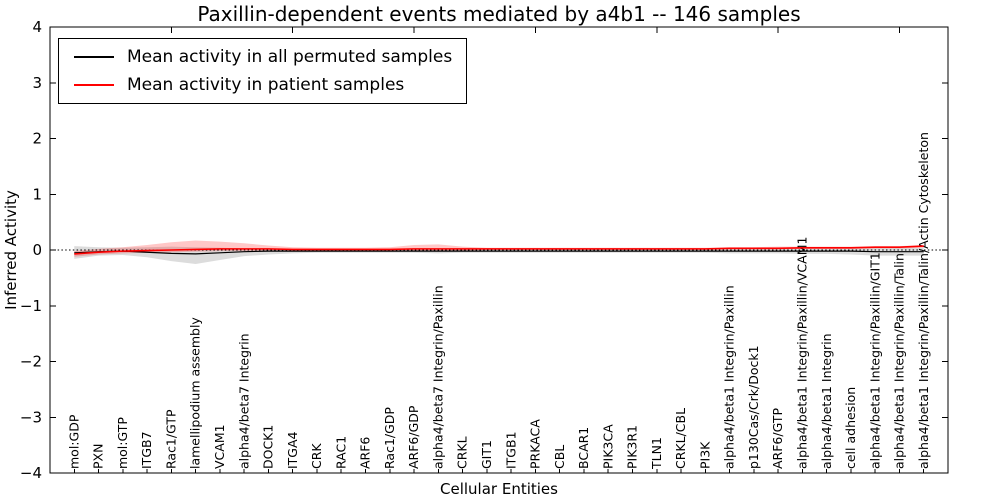  I want to click on x-category-label: TLN1, so click(656, 453).